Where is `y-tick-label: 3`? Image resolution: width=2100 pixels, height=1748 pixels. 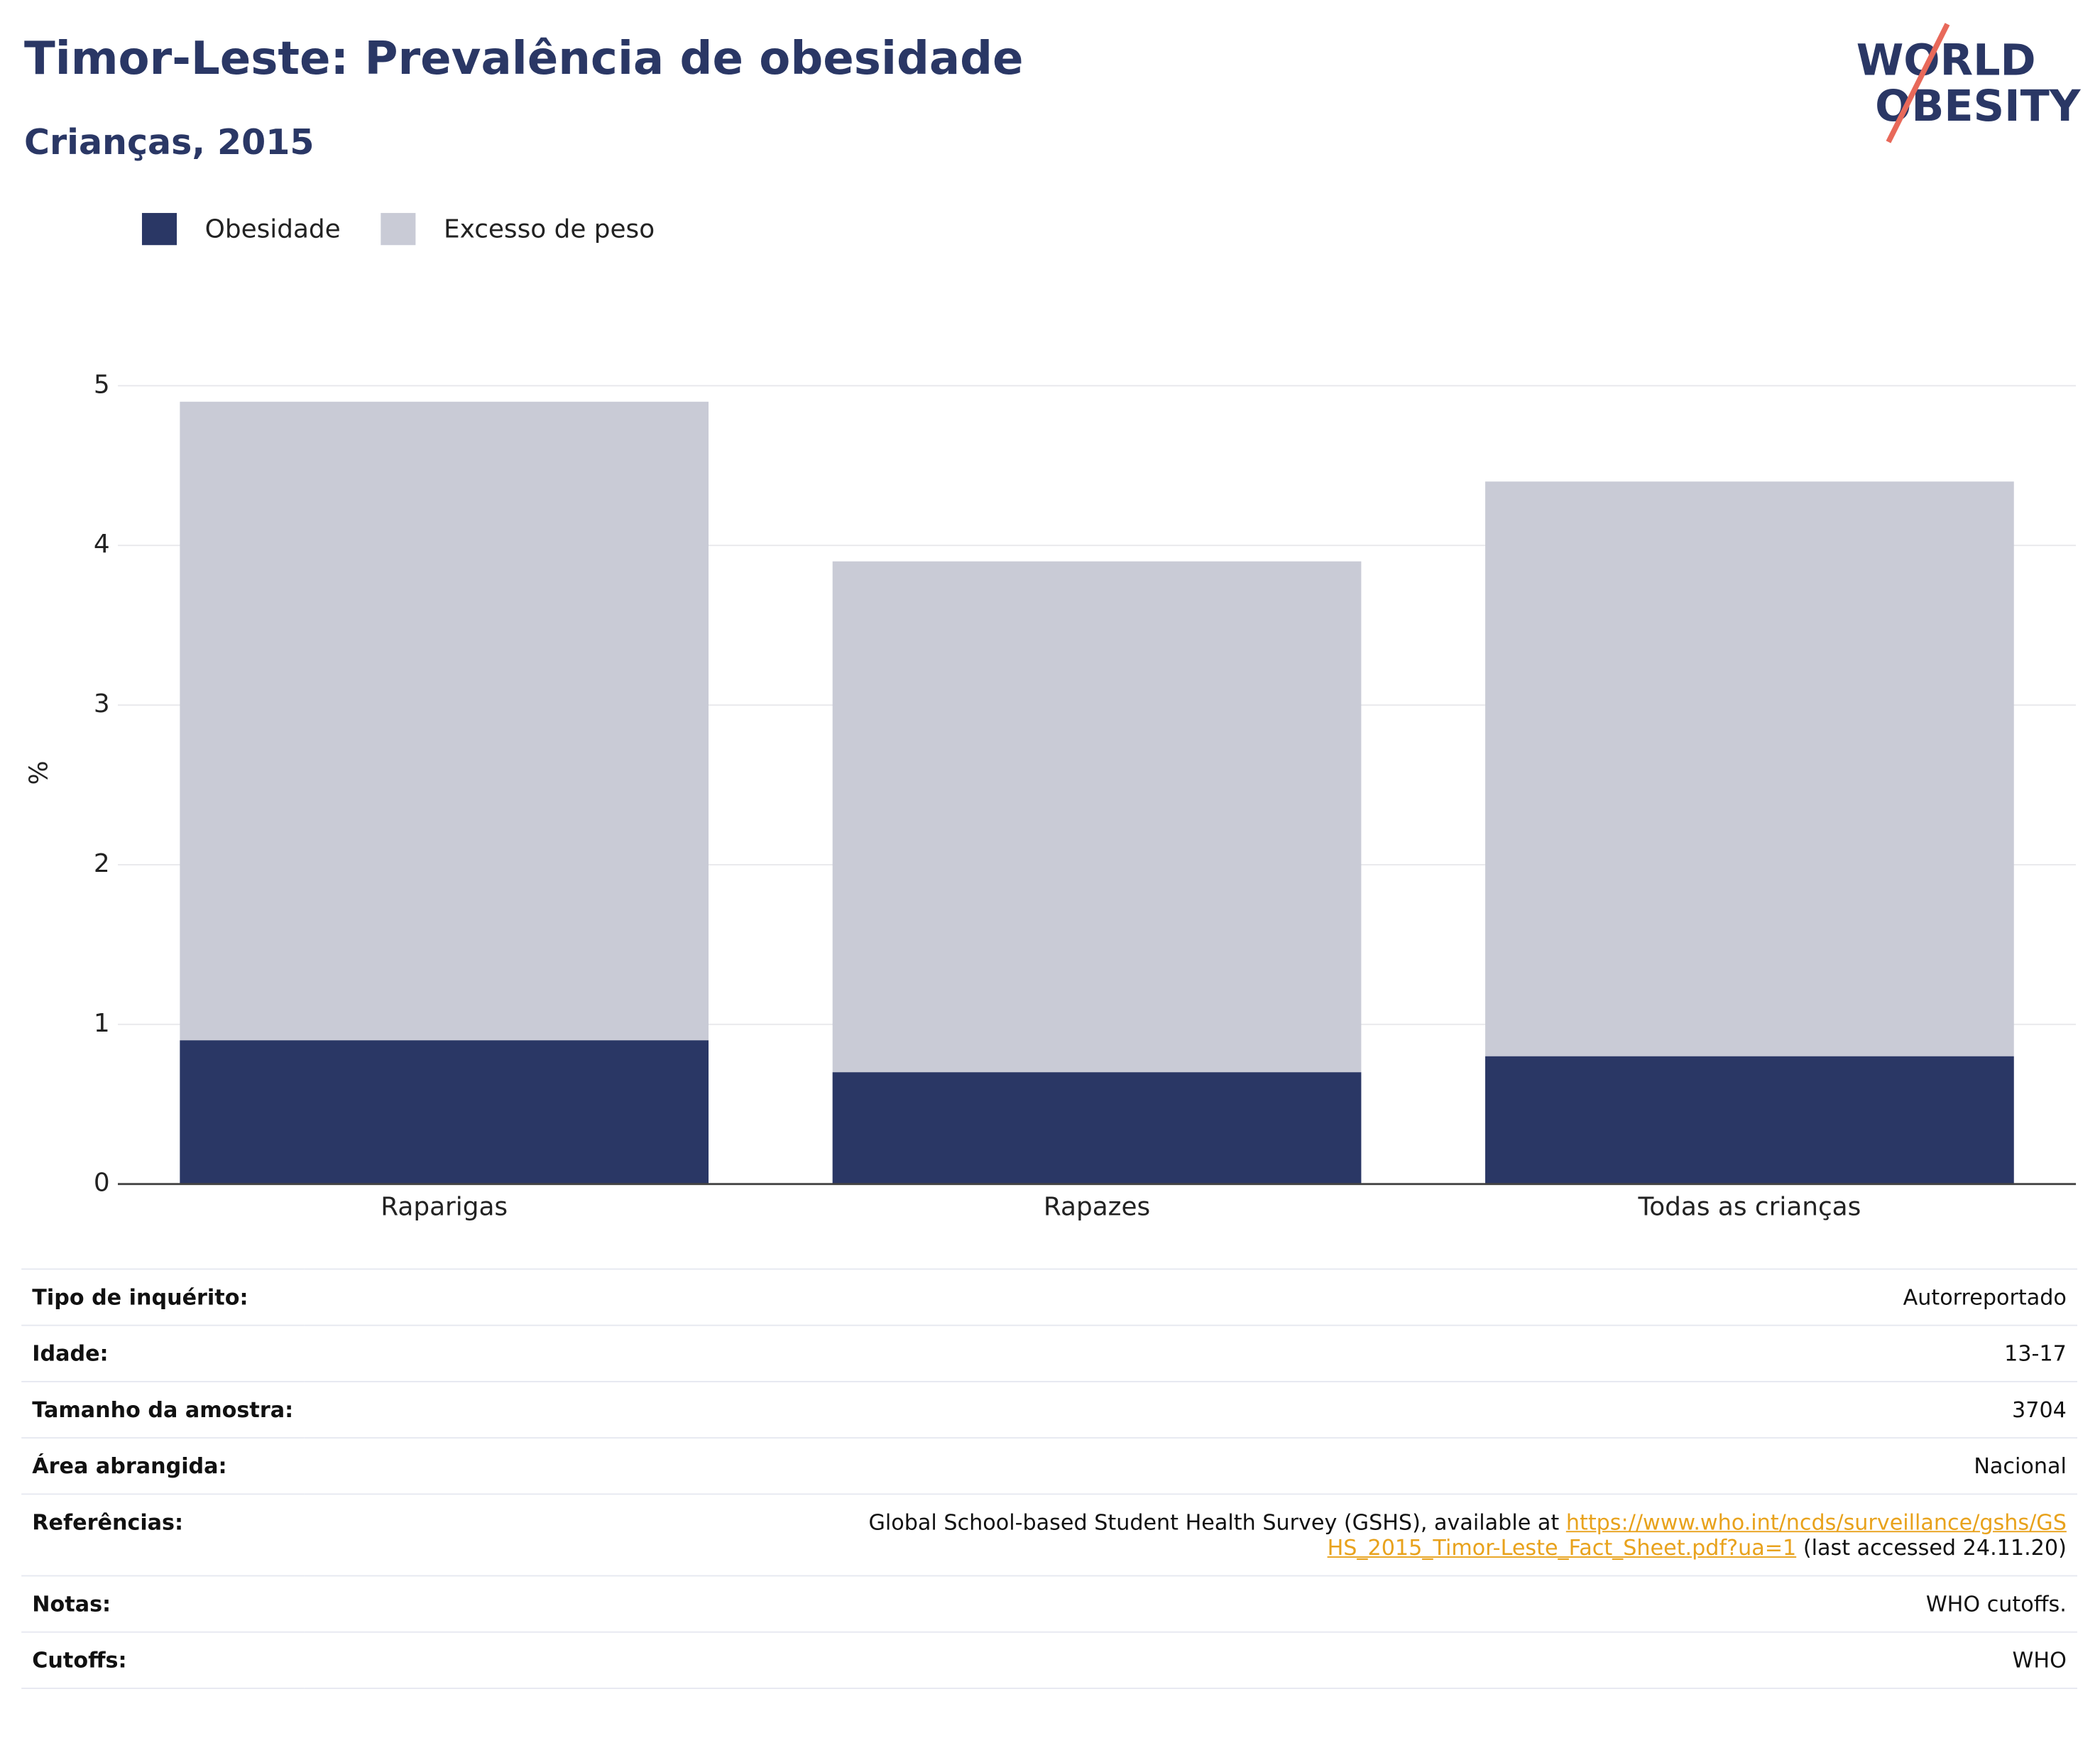 y-tick-label: 3 is located at coordinates (102, 704).